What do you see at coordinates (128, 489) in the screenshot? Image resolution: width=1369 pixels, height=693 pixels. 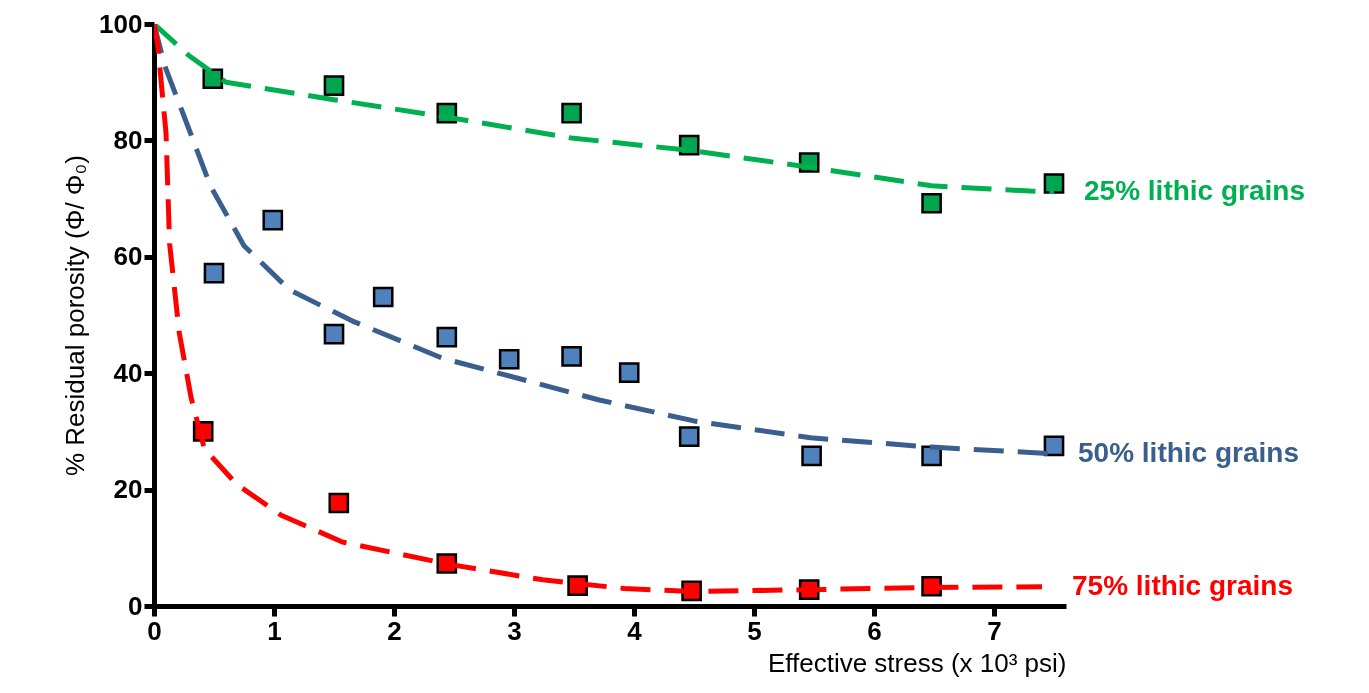 I see `y-tick-label: 20` at bounding box center [128, 489].